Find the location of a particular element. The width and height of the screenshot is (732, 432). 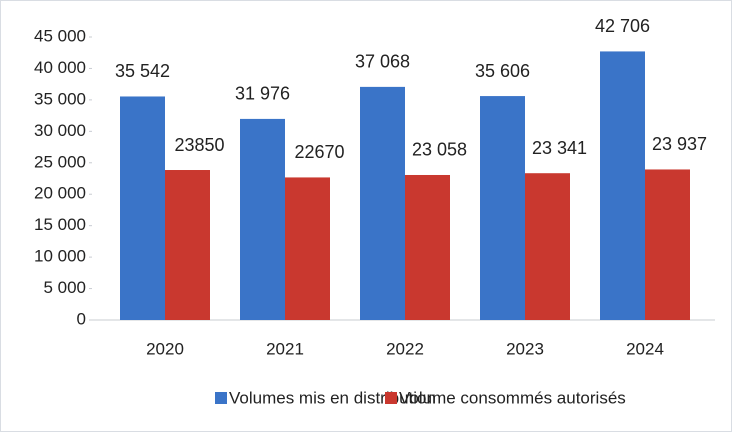

x-tick-label: 2023 is located at coordinates (525, 348).